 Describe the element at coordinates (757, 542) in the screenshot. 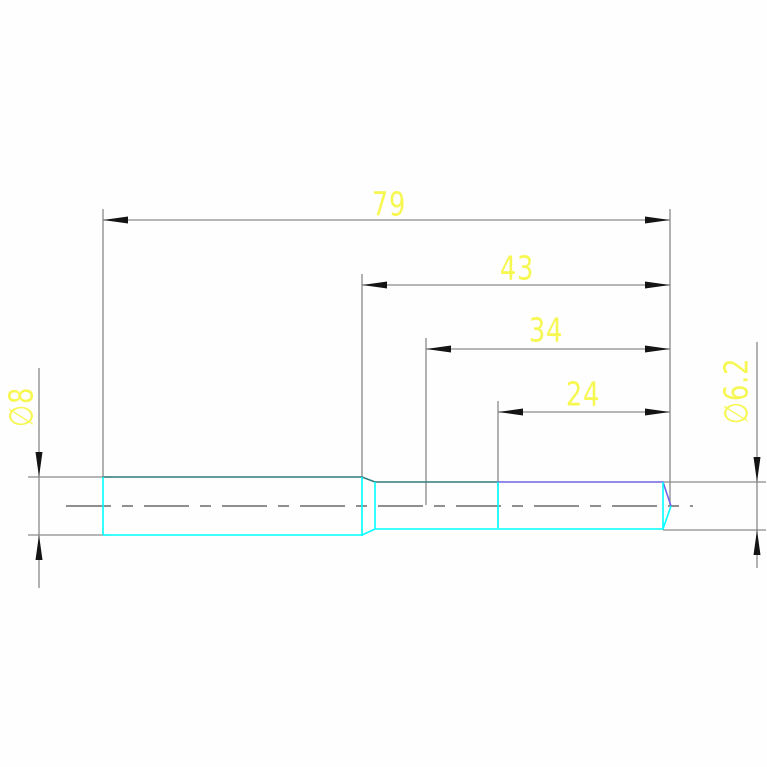

I see `arrow-dia62-bottom` at that location.